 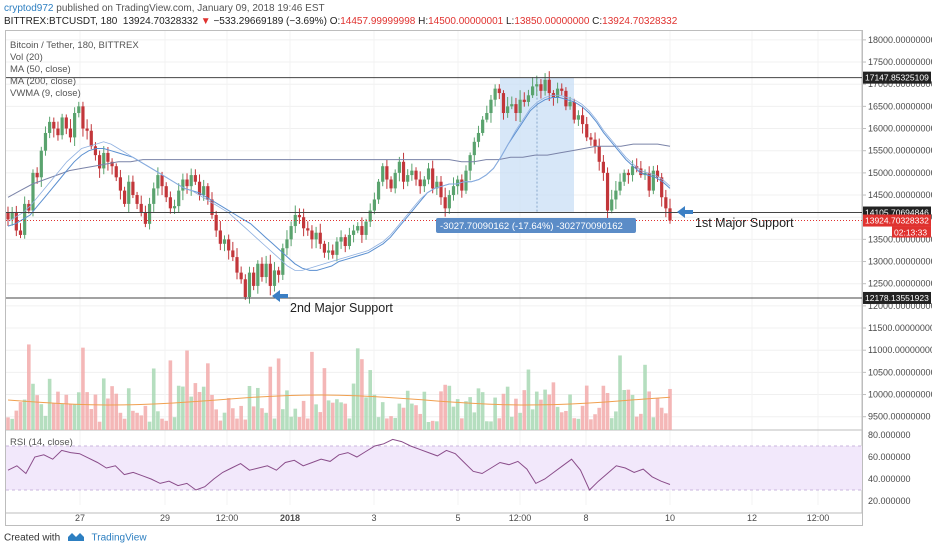 What do you see at coordinates (640, 21) in the screenshot?
I see `close-value: 13924.70328332` at bounding box center [640, 21].